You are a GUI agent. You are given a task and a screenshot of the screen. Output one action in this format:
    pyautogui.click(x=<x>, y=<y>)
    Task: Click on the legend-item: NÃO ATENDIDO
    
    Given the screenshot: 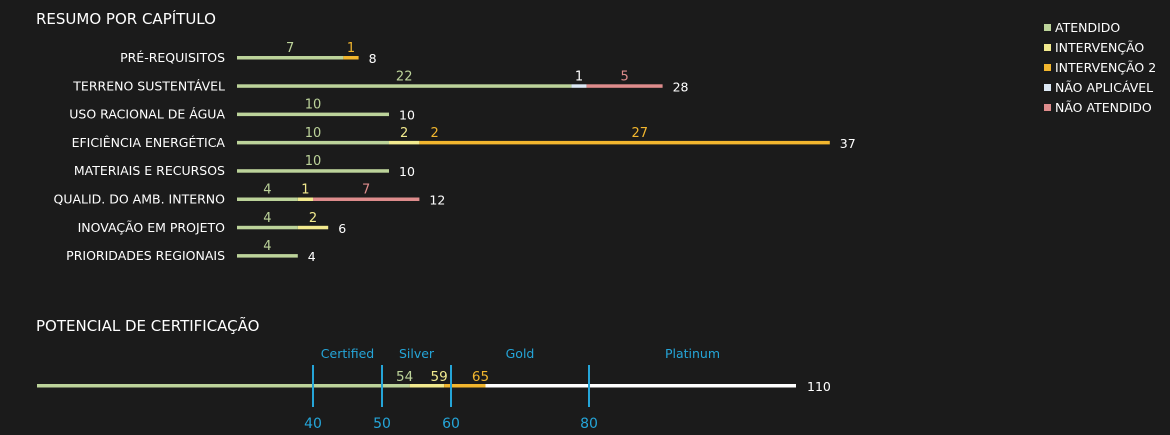 What is the action you would take?
    pyautogui.click(x=1098, y=107)
    